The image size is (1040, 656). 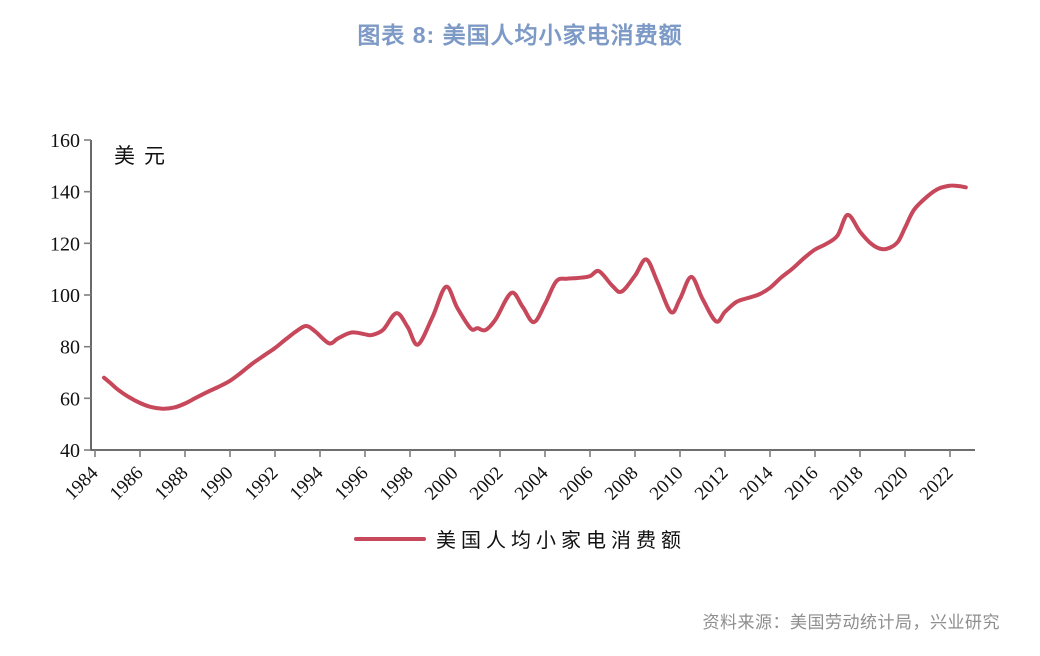 I want to click on chart-title: 图表 8: 美国人均小家电消费额, so click(x=520, y=35).